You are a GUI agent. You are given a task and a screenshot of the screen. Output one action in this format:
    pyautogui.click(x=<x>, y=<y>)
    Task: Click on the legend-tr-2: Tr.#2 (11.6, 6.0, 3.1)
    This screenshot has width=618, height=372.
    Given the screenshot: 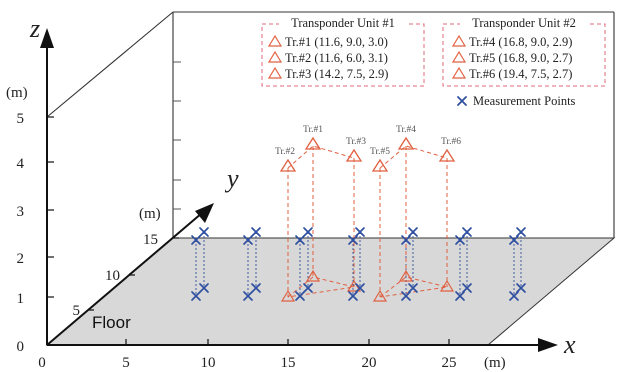 What is the action you would take?
    pyautogui.click(x=336, y=58)
    